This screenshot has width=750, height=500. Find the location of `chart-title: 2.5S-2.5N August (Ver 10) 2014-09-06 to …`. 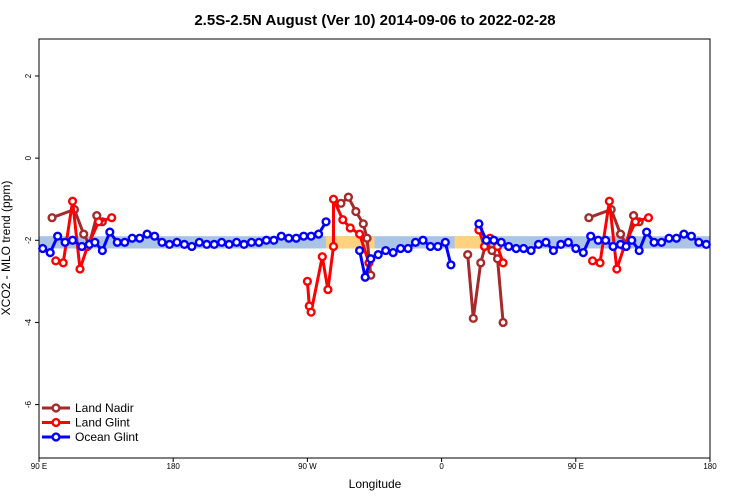

chart-title: 2.5S-2.5N August (Ver 10) 2014-09-06 to … is located at coordinates (374, 20).